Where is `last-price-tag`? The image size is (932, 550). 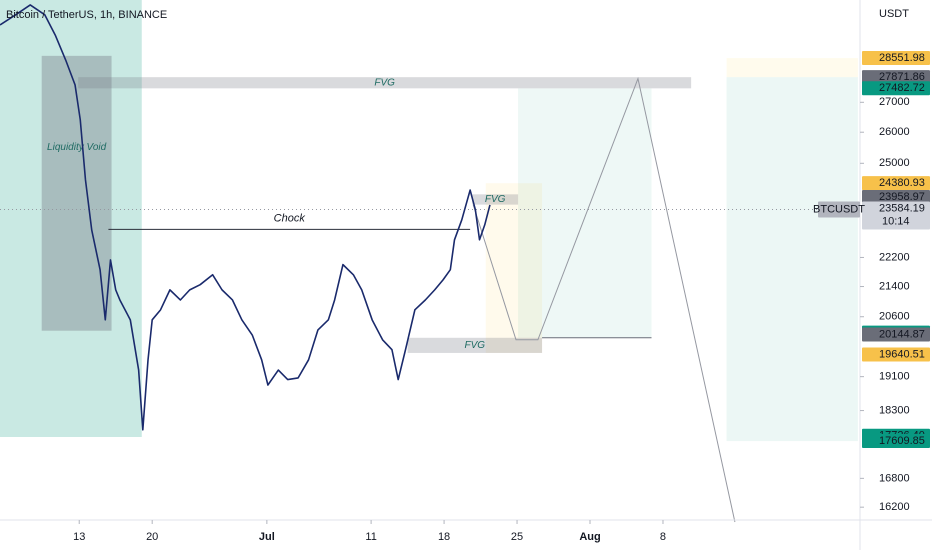 last-price-tag is located at coordinates (896, 215).